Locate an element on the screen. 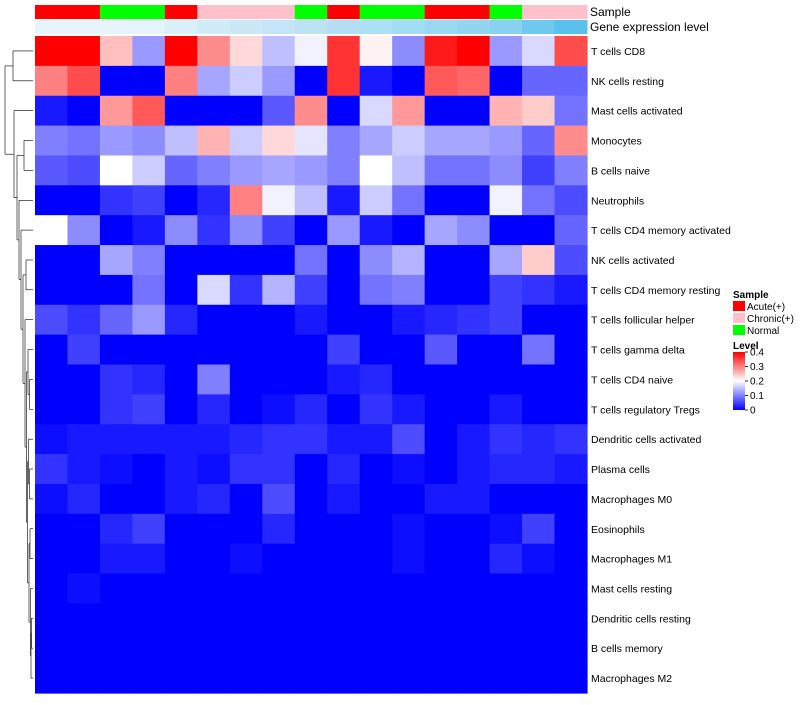  sample-legend-title: Sample is located at coordinates (751, 295).